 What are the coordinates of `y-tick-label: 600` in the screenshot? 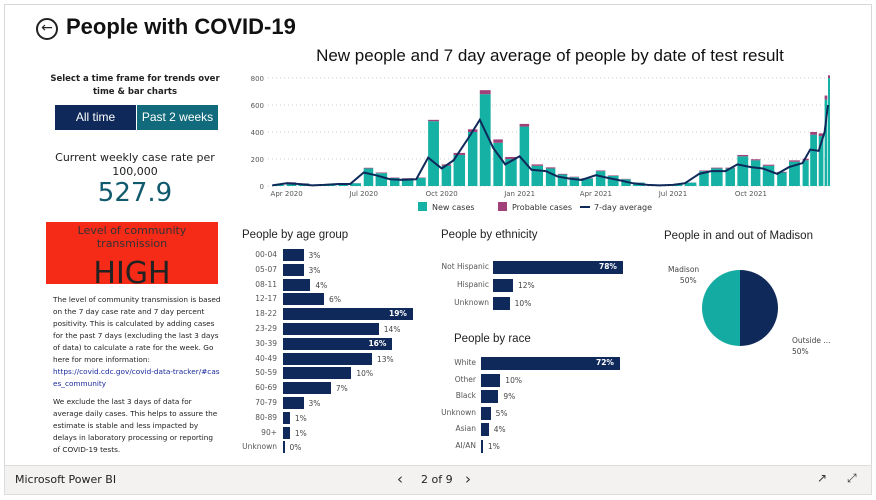 It's located at (257, 106).